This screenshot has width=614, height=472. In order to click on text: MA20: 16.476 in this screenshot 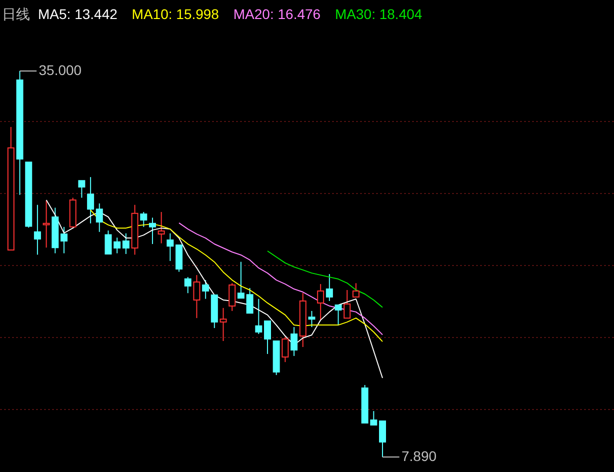, I will do `click(277, 14)`.